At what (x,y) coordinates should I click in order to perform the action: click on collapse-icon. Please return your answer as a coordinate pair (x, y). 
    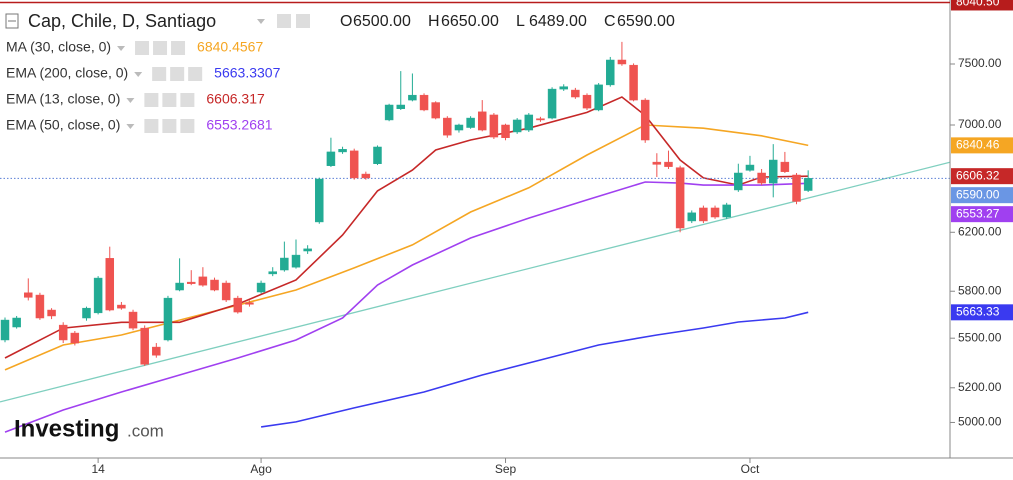
    Looking at the image, I should click on (12, 21).